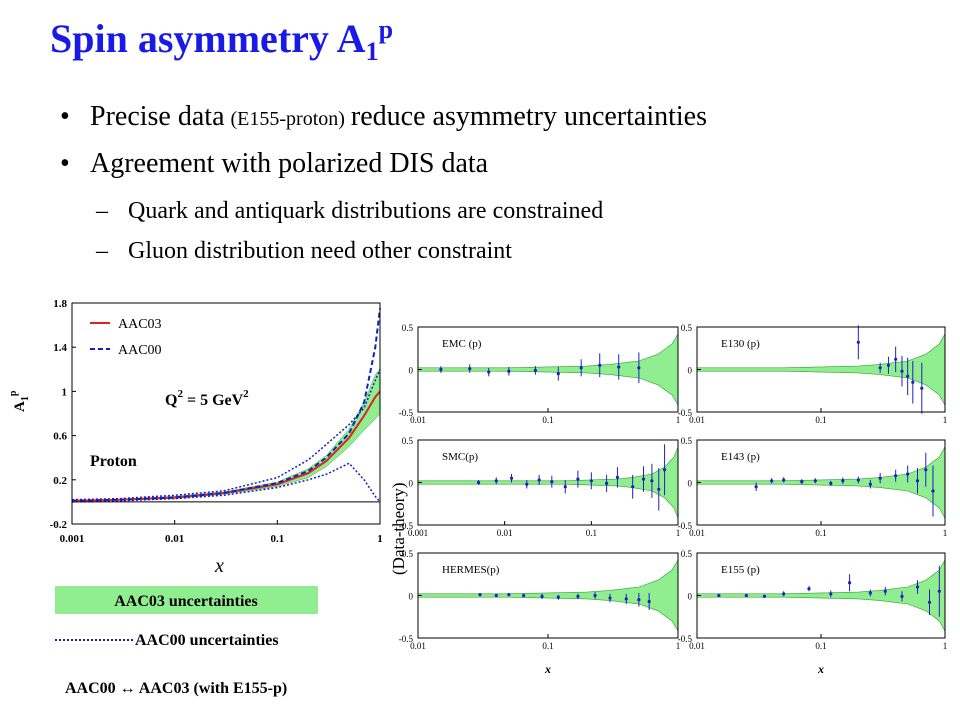 The width and height of the screenshot is (960, 720). I want to click on bullet-text: reduce asymmetry uncertainties, so click(529, 116).